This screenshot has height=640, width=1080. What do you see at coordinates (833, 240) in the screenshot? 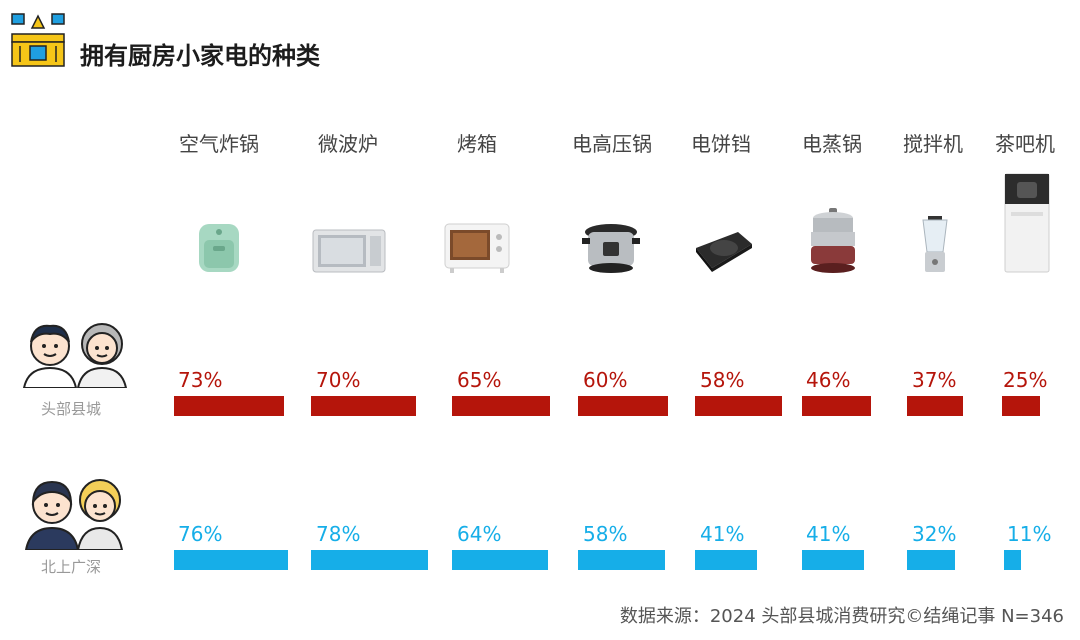
I see `electric-steamer-icon` at bounding box center [833, 240].